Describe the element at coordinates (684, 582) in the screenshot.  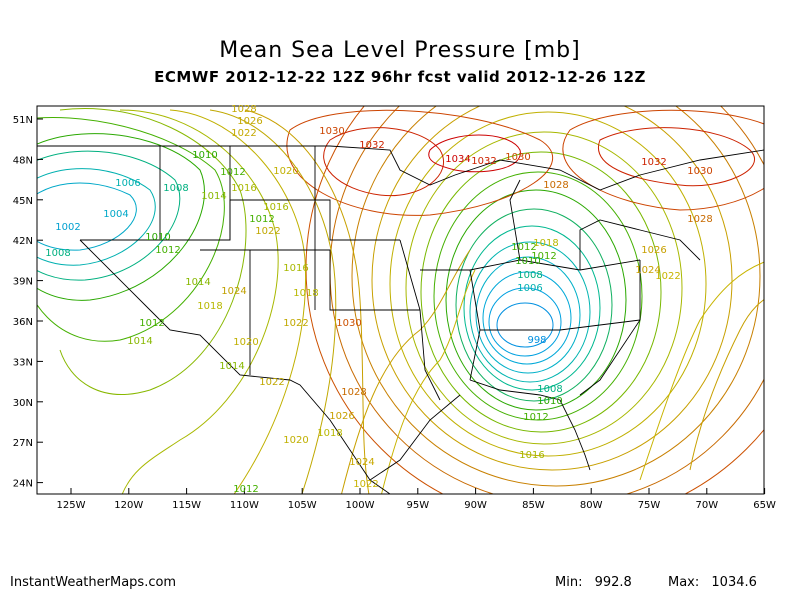
I see `max-label: Max:` at that location.